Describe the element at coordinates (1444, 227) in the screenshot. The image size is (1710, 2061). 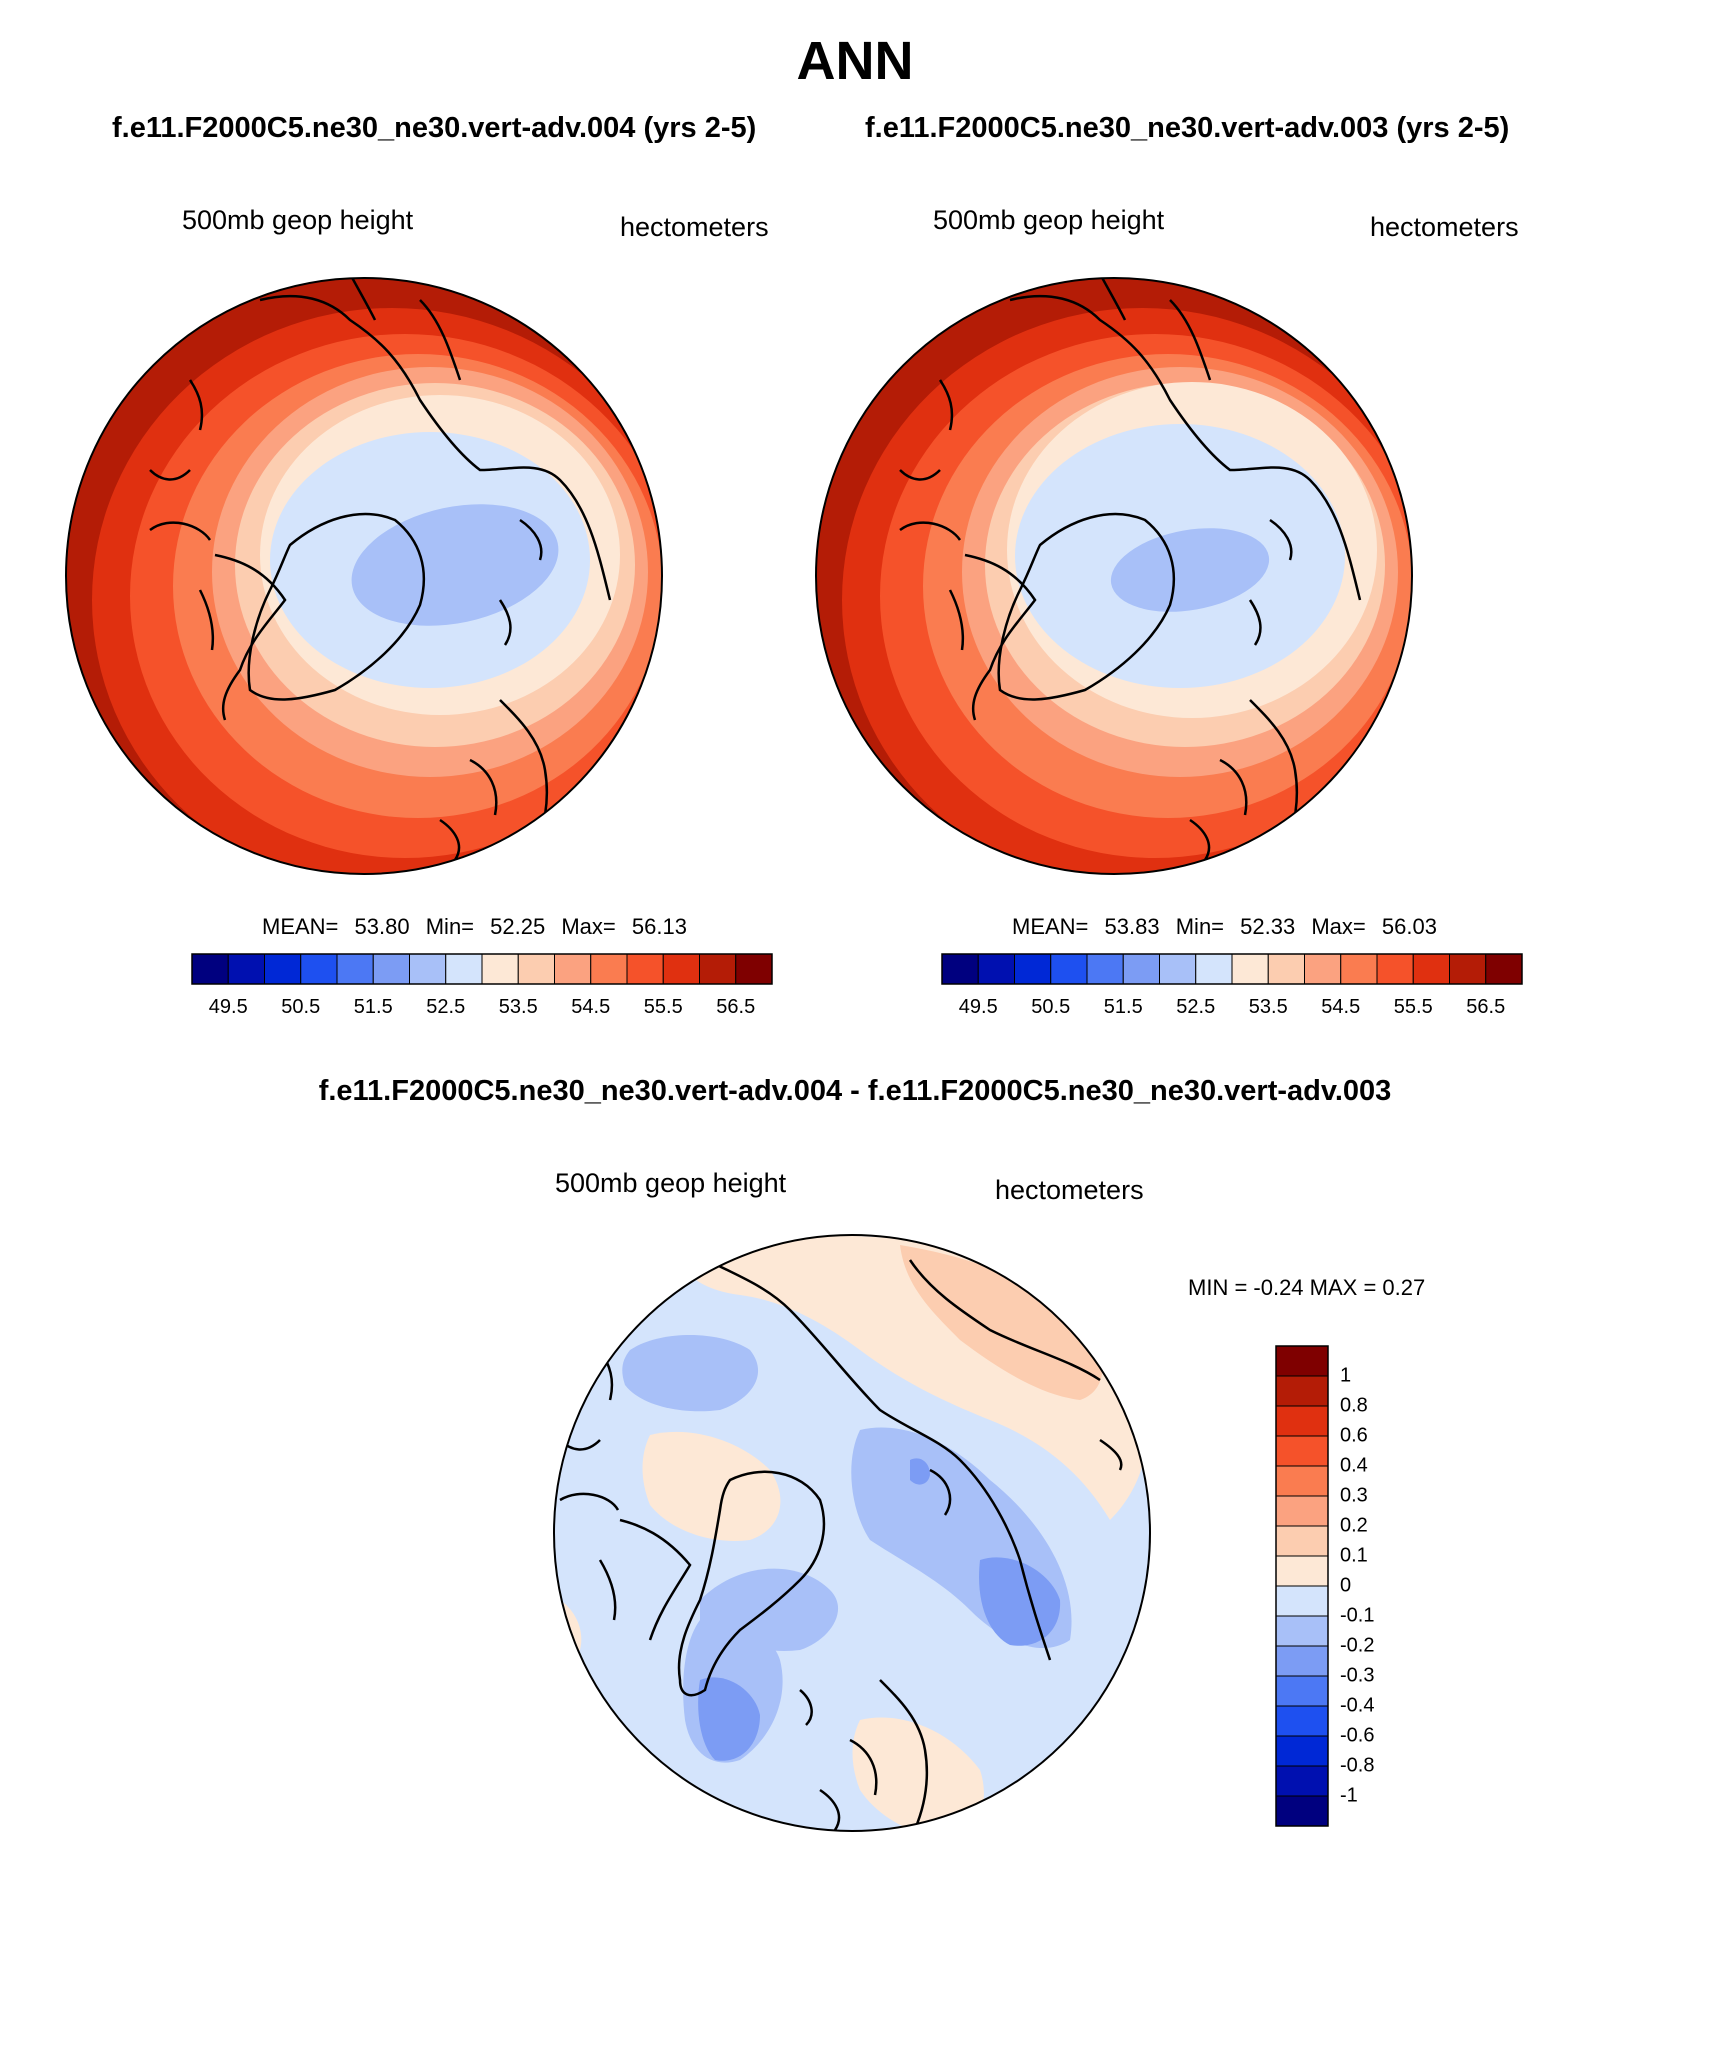
I see `panel2-units-label: hectometers` at that location.